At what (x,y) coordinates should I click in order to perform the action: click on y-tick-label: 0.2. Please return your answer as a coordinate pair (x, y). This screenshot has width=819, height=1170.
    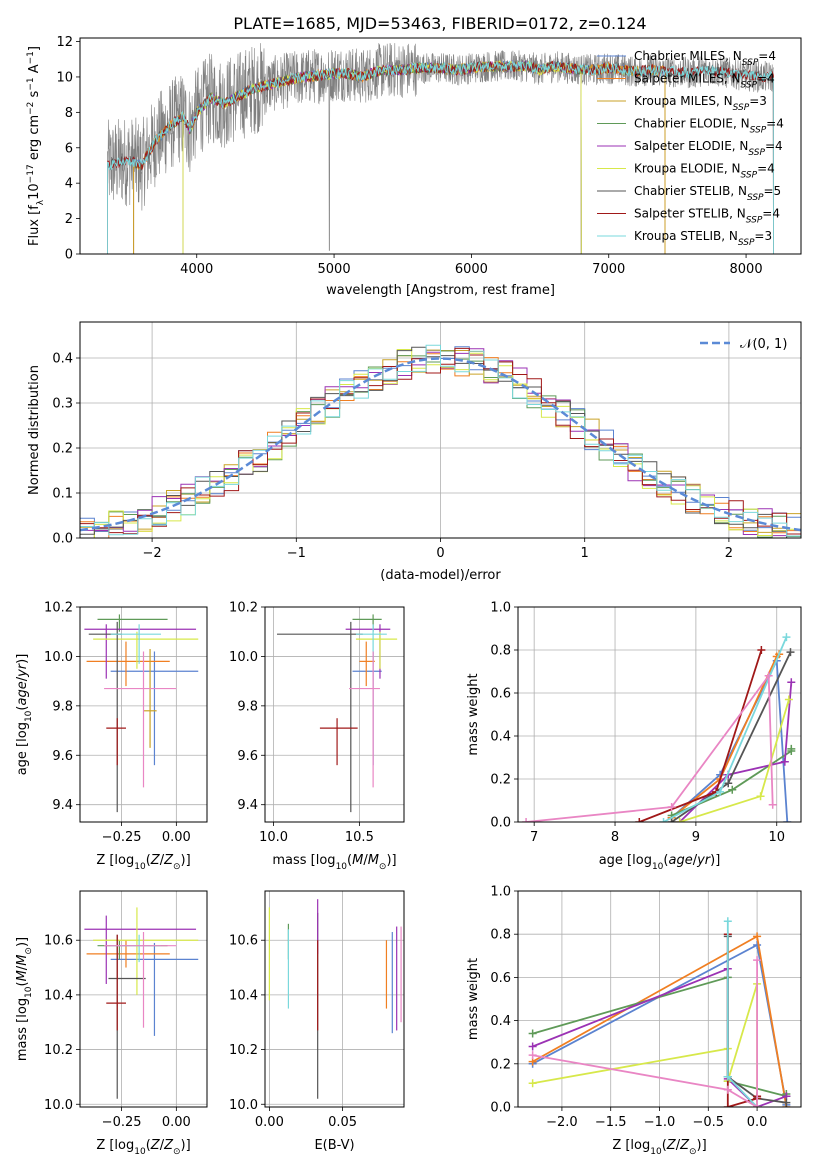
    Looking at the image, I should click on (62, 449).